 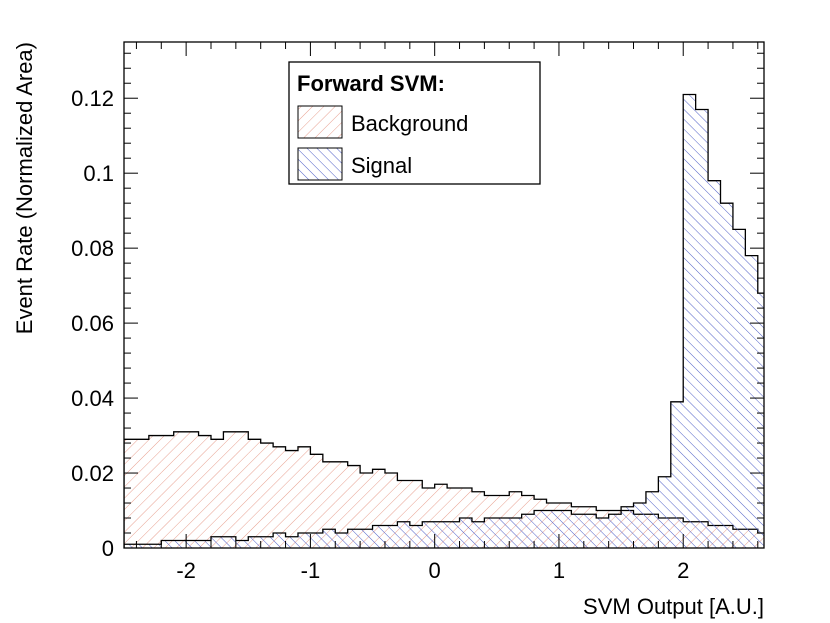 What do you see at coordinates (371, 83) in the screenshot?
I see `legend-title: Forward SVM:` at bounding box center [371, 83].